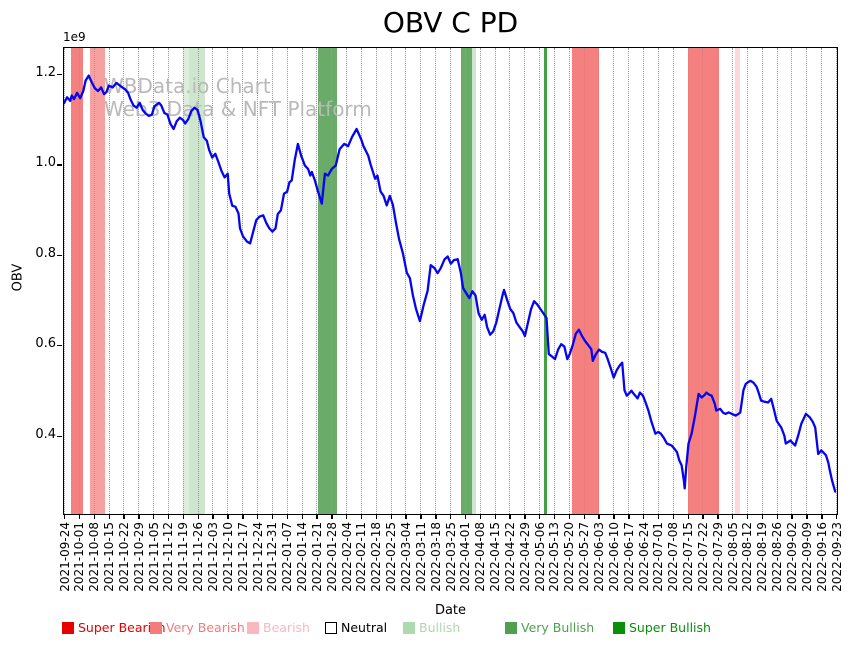 The height and width of the screenshot is (646, 853). What do you see at coordinates (391, 557) in the screenshot?
I see `x-tick-label: 2022-02-25` at bounding box center [391, 557].